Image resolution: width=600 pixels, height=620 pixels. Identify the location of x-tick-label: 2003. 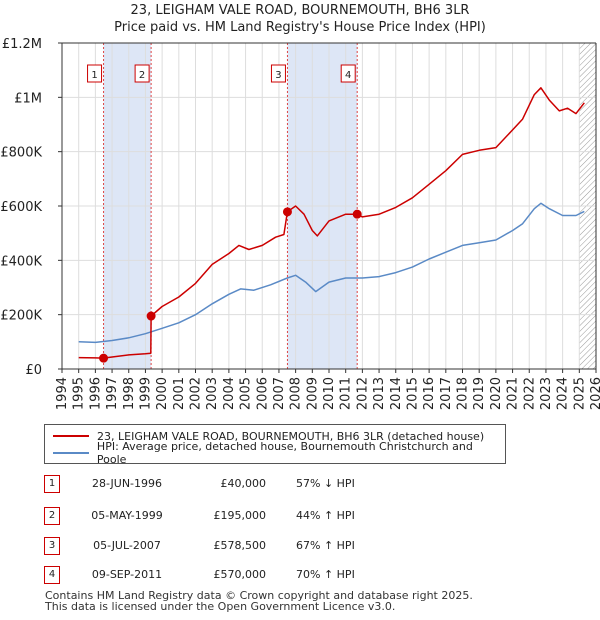
(212, 393).